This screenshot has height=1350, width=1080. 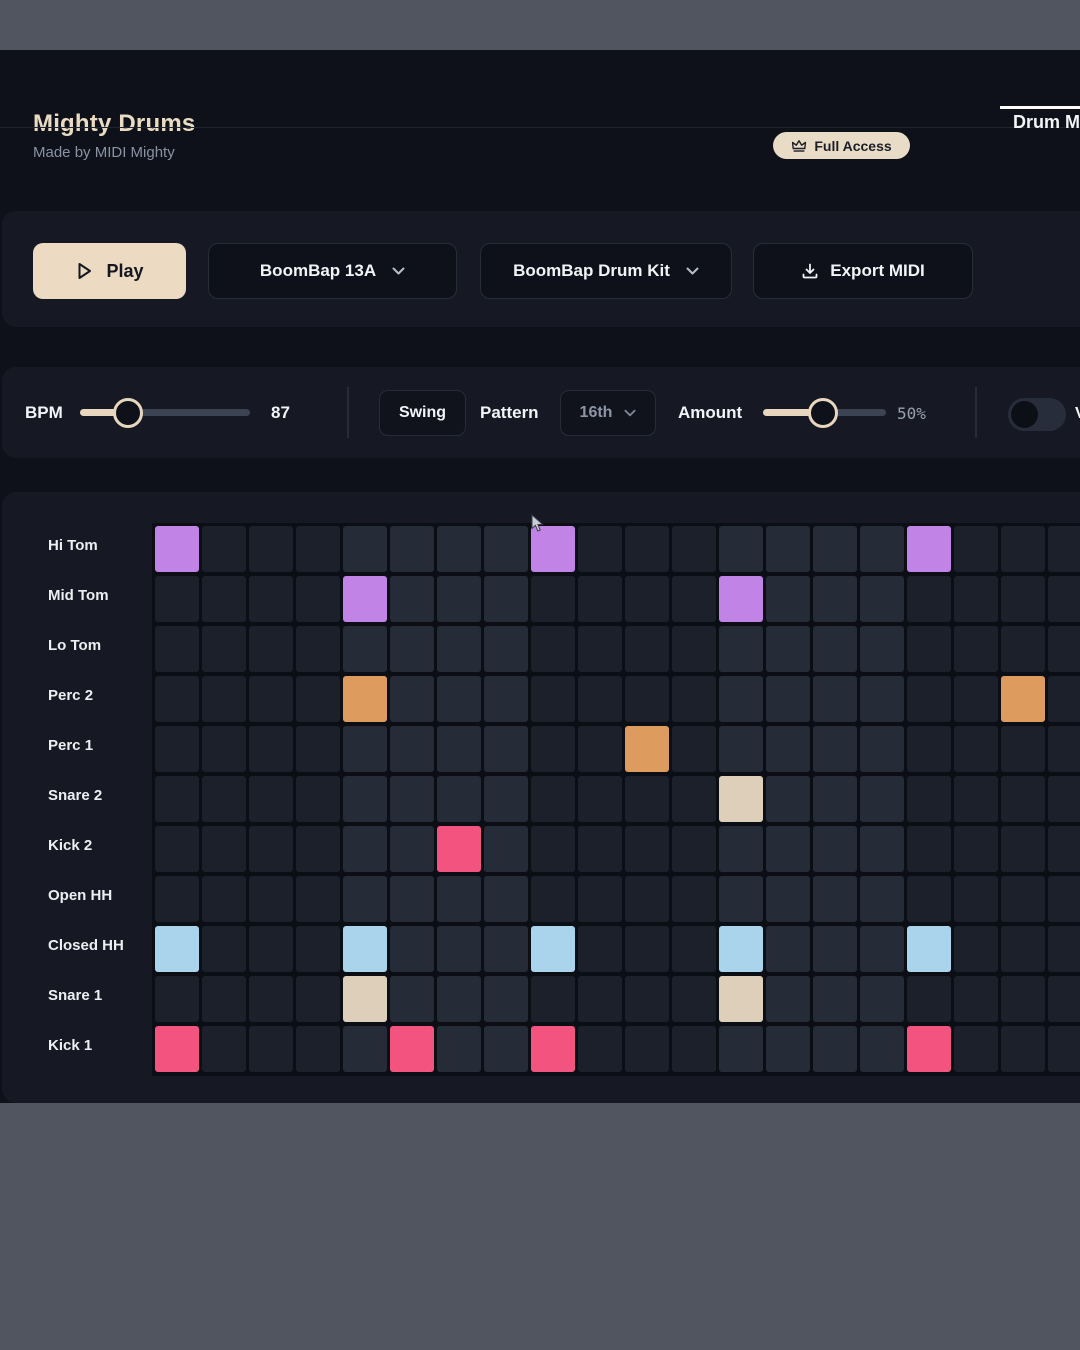 I want to click on bpm-slider-track, so click(x=165, y=412).